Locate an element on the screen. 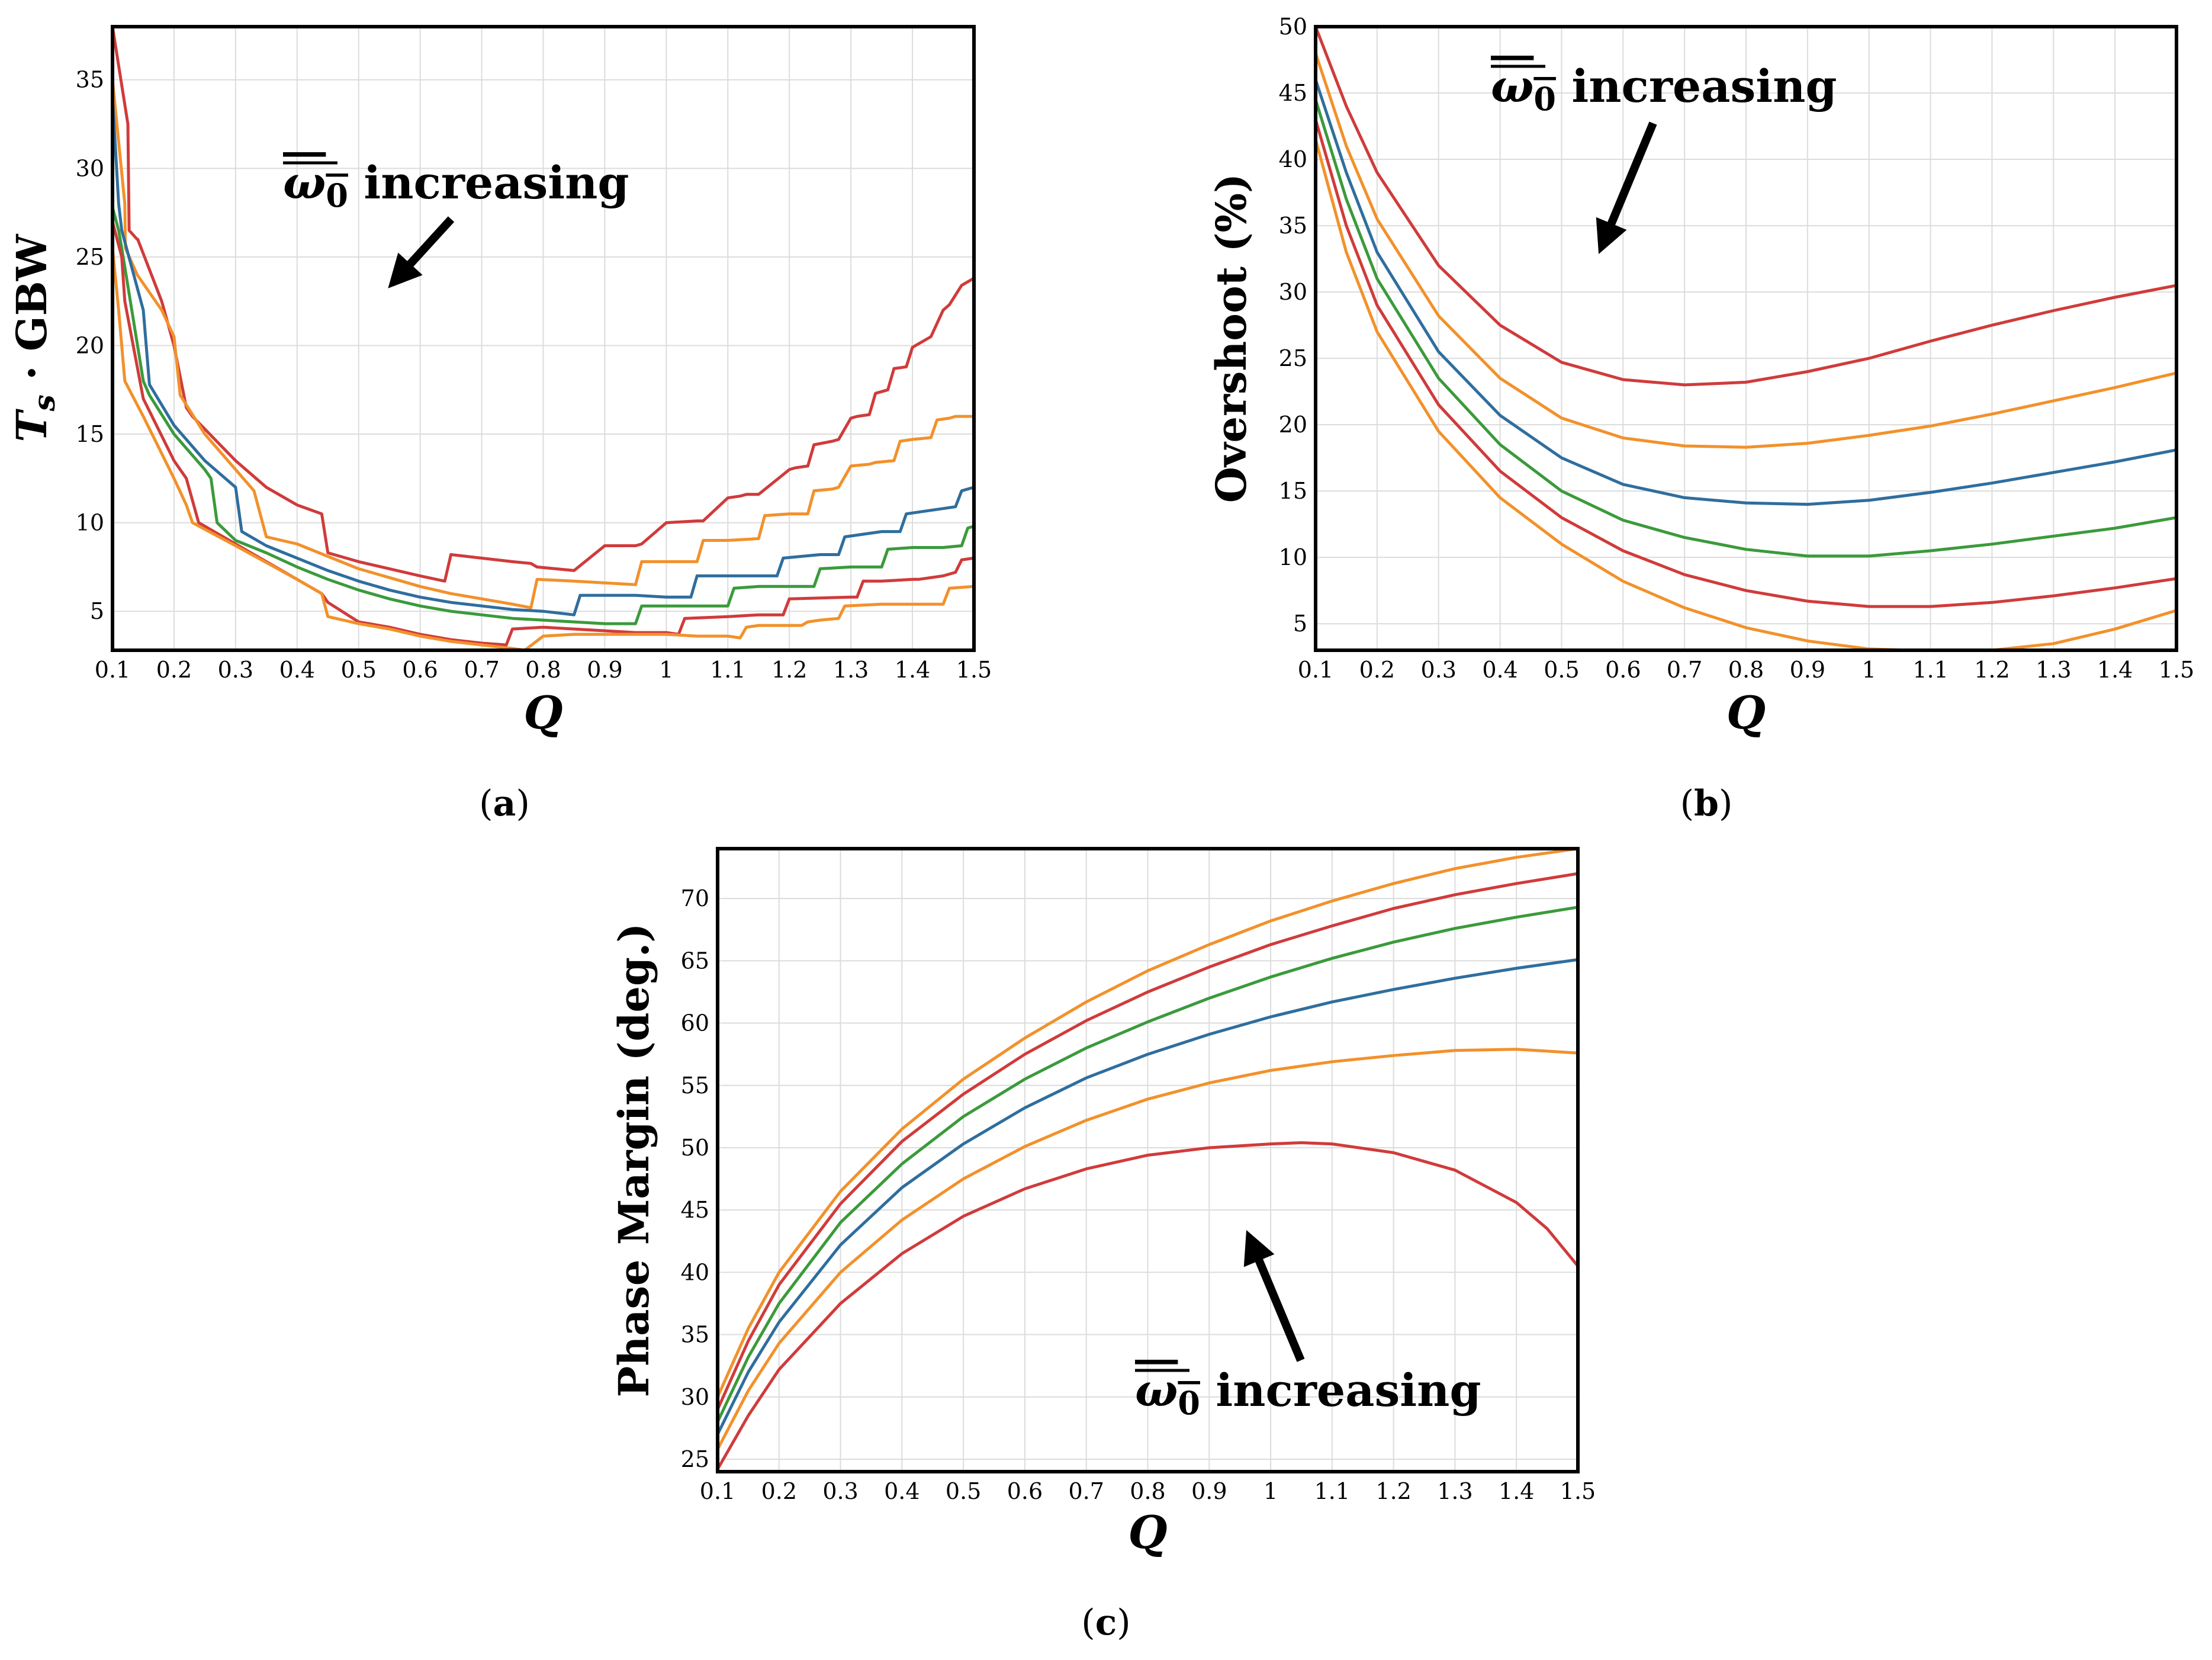 Image resolution: width=2212 pixels, height=1660 pixels. y-tick-label: 65 is located at coordinates (695, 961).